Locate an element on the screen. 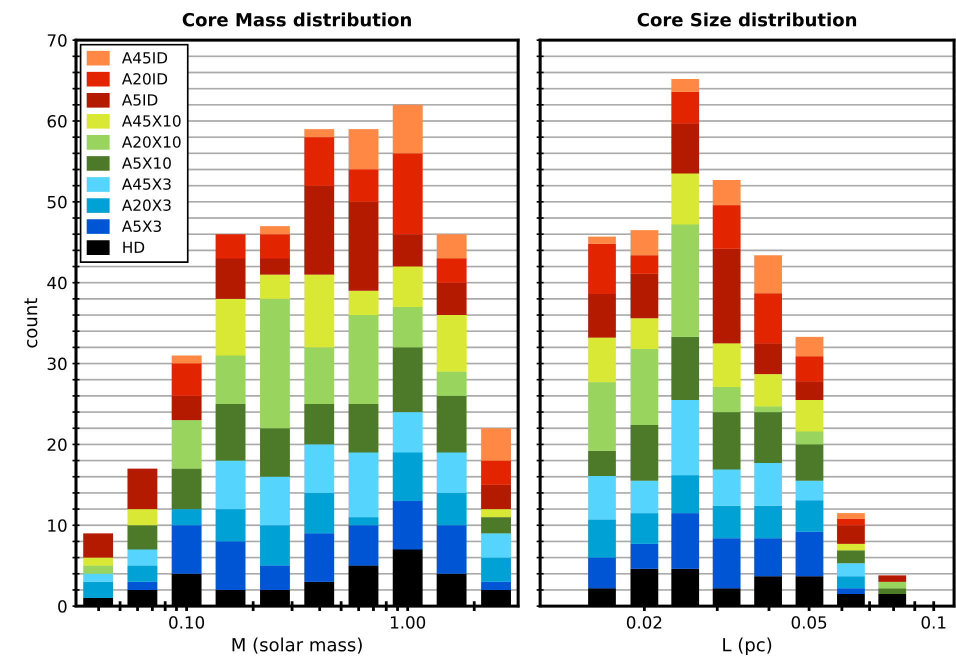  legend-label: A5X10 is located at coordinates (146, 163).